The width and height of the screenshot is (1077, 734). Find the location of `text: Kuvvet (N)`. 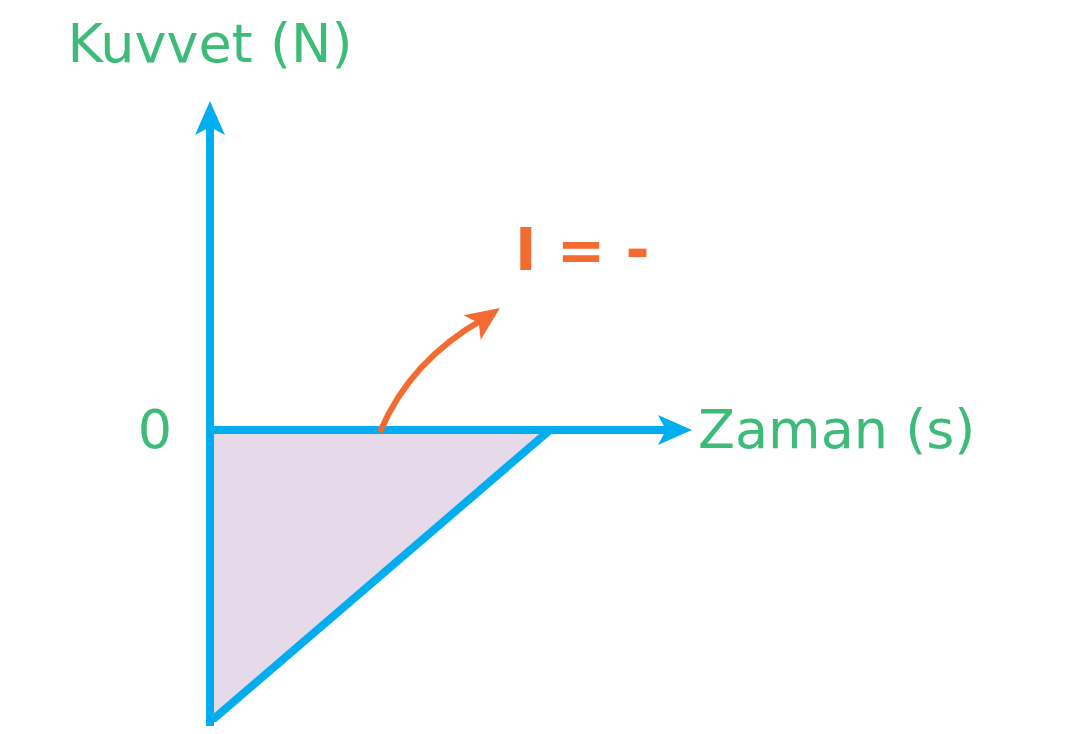

text: Kuvvet (N) is located at coordinates (210, 44).